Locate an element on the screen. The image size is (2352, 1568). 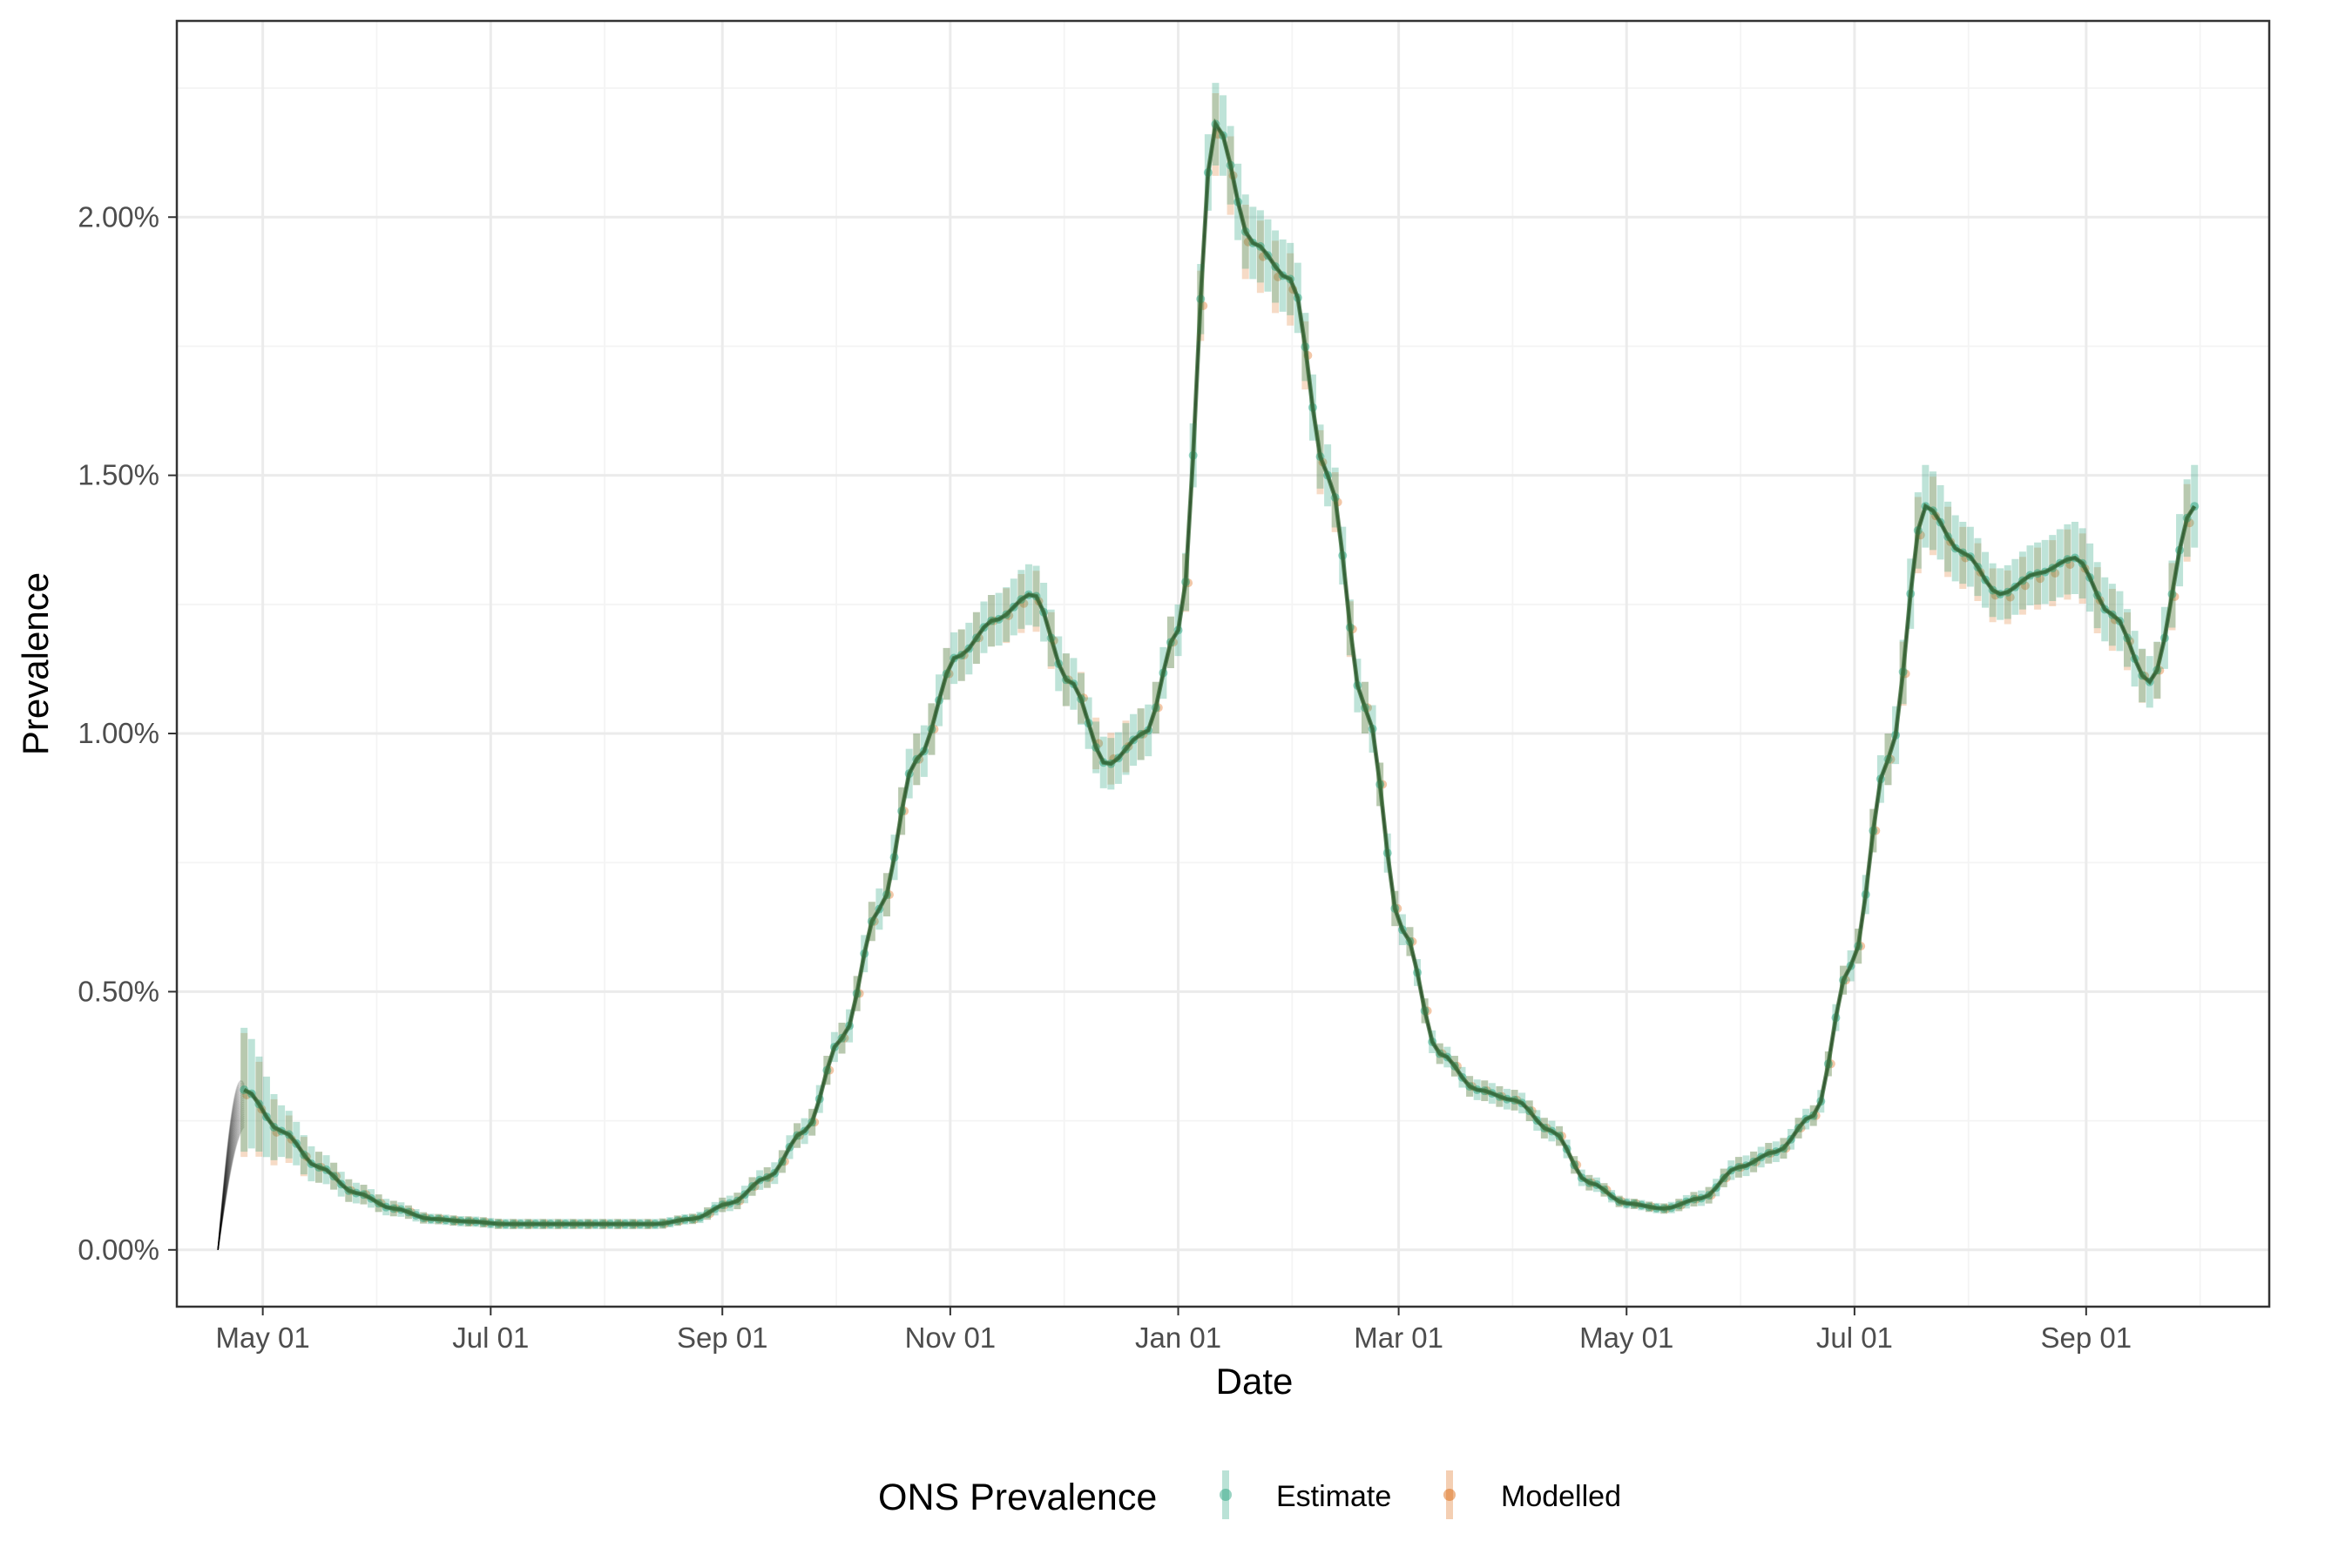
legend-title: ONS Prevalence is located at coordinates (1017, 1497).